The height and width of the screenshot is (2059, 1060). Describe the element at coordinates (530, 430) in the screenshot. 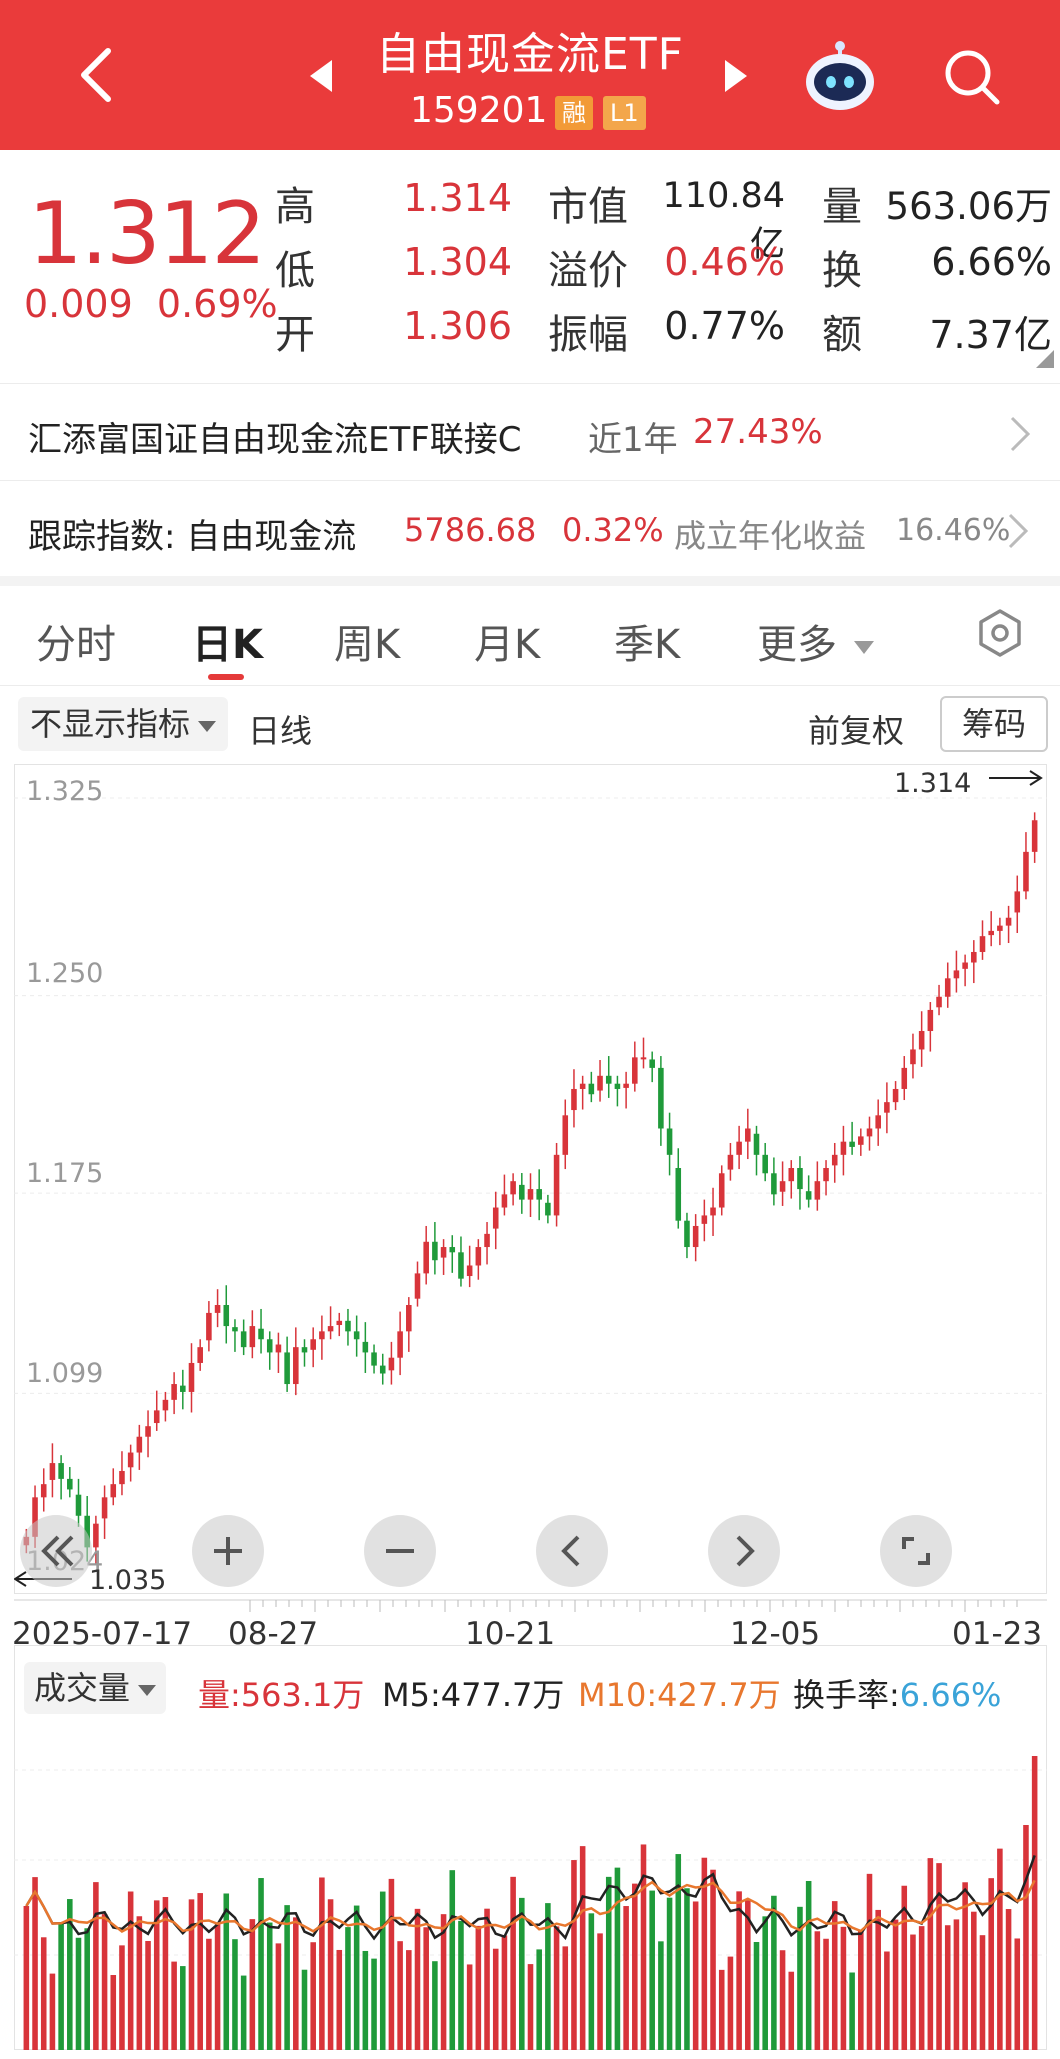

I see `linked-fund-row: 汇添富国证自由现金流ETF联接C 近1年 27.43%` at that location.